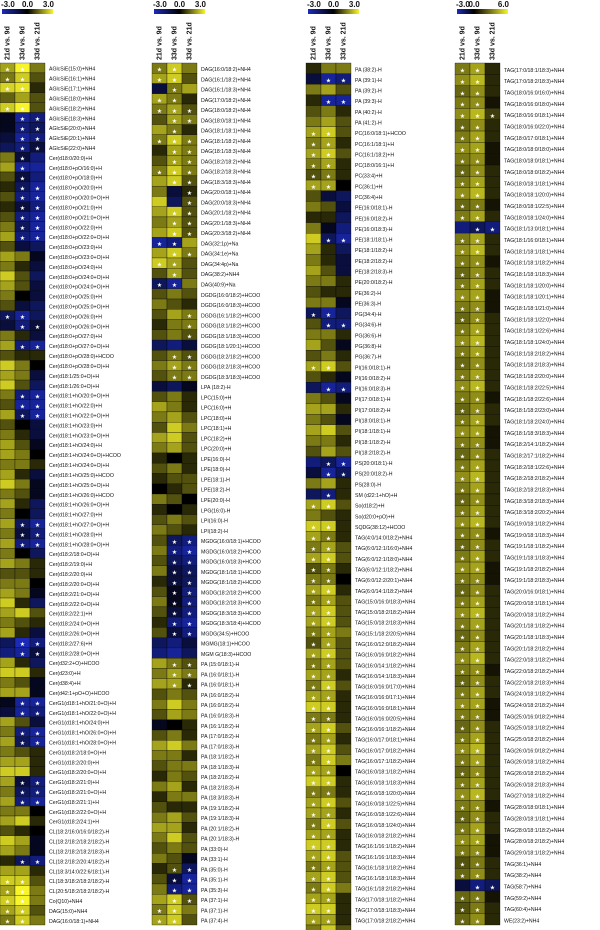  Describe the element at coordinates (374, 241) in the screenshot. I see `row-label: PE(18:1/18:1)-H` at that location.